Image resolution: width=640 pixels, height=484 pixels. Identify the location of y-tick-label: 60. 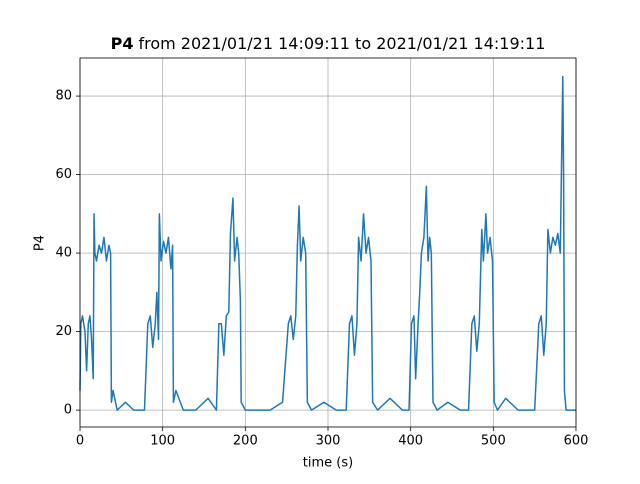
(63, 174).